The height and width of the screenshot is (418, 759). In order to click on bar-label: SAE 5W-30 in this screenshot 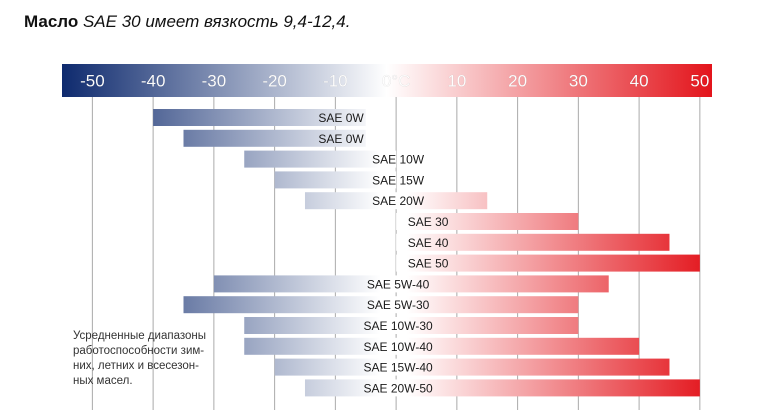, I will do `click(398, 305)`.